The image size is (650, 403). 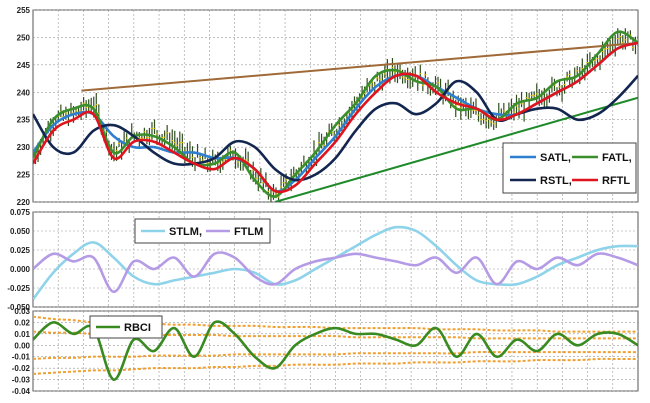 What do you see at coordinates (24, 10) in the screenshot?
I see `y-tick-label: 255` at bounding box center [24, 10].